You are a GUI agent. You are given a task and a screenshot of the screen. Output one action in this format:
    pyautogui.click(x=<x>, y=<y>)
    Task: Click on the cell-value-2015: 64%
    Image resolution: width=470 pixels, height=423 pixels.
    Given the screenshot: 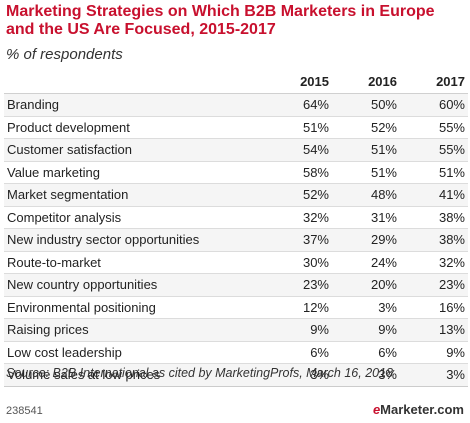 What is the action you would take?
    pyautogui.click(x=298, y=105)
    